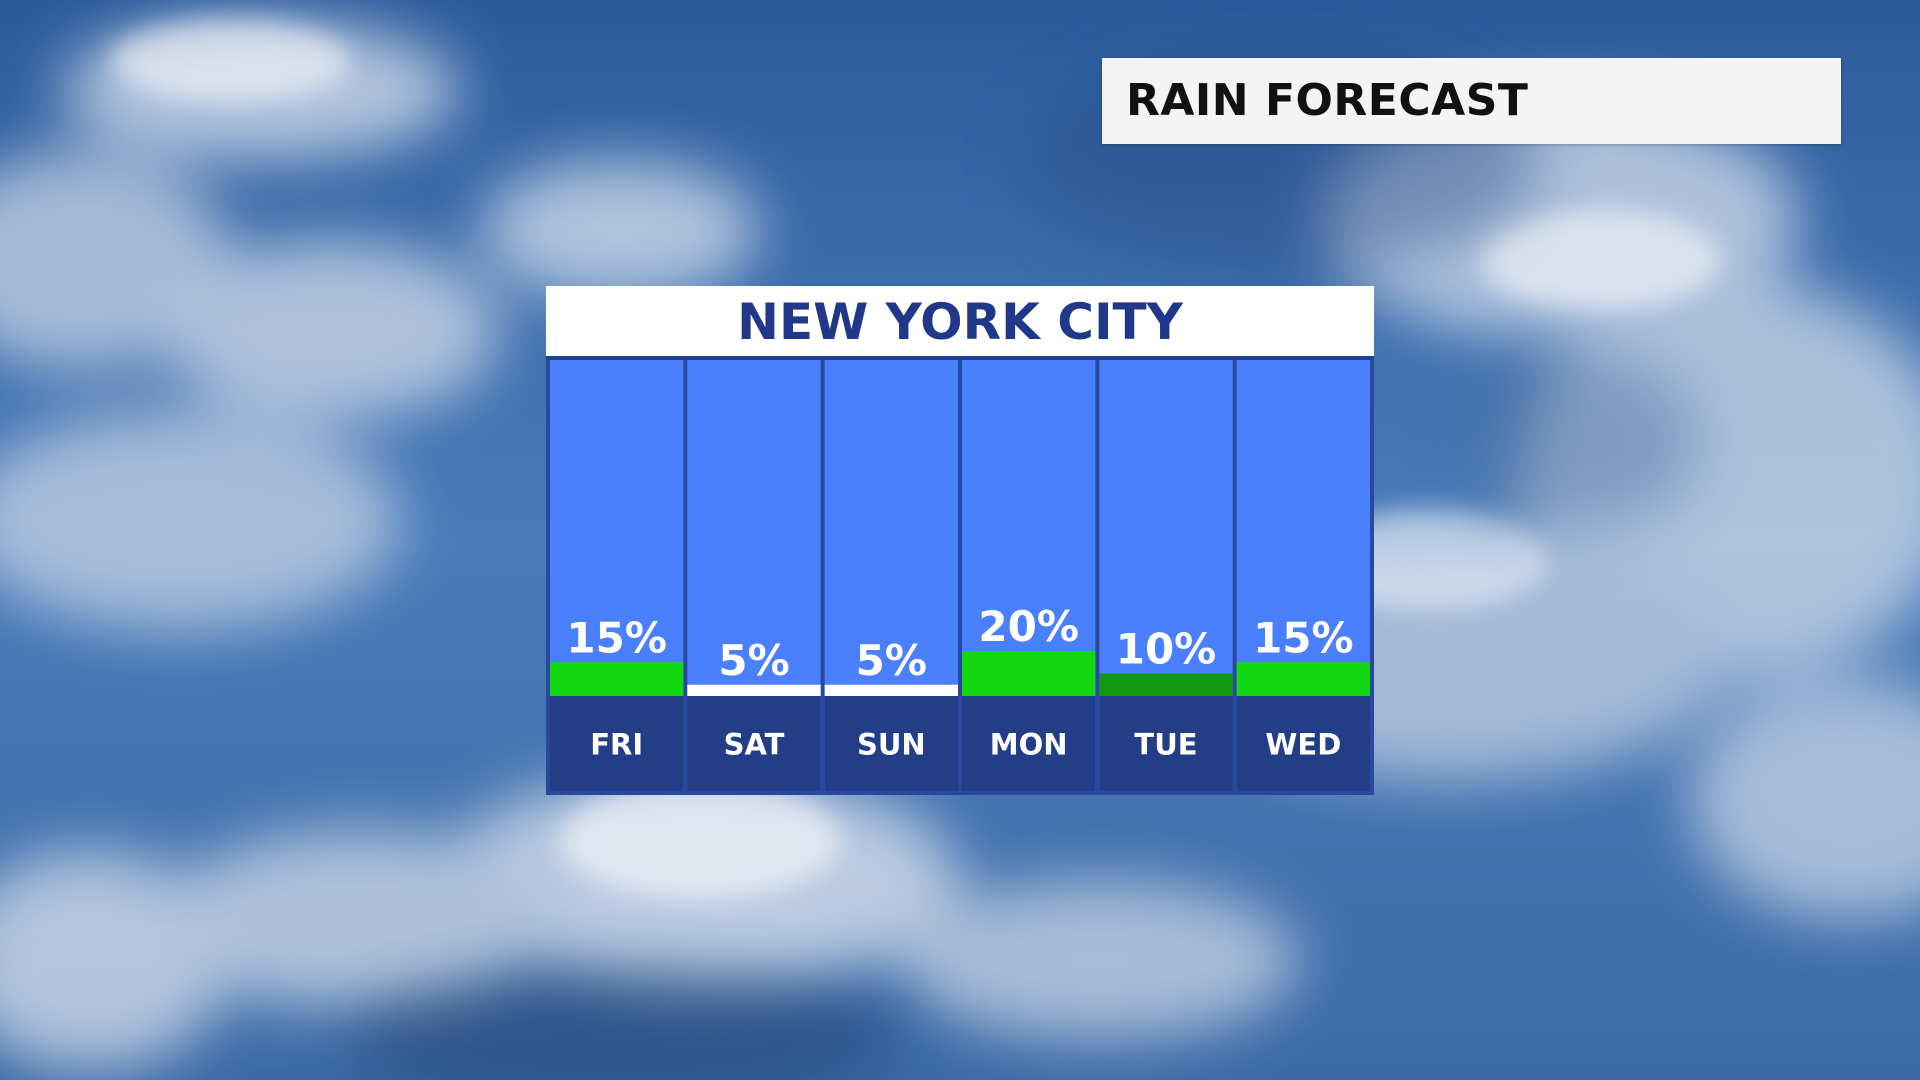 This screenshot has width=1920, height=1080. What do you see at coordinates (1303, 637) in the screenshot?
I see `value-label-wed: 15%` at bounding box center [1303, 637].